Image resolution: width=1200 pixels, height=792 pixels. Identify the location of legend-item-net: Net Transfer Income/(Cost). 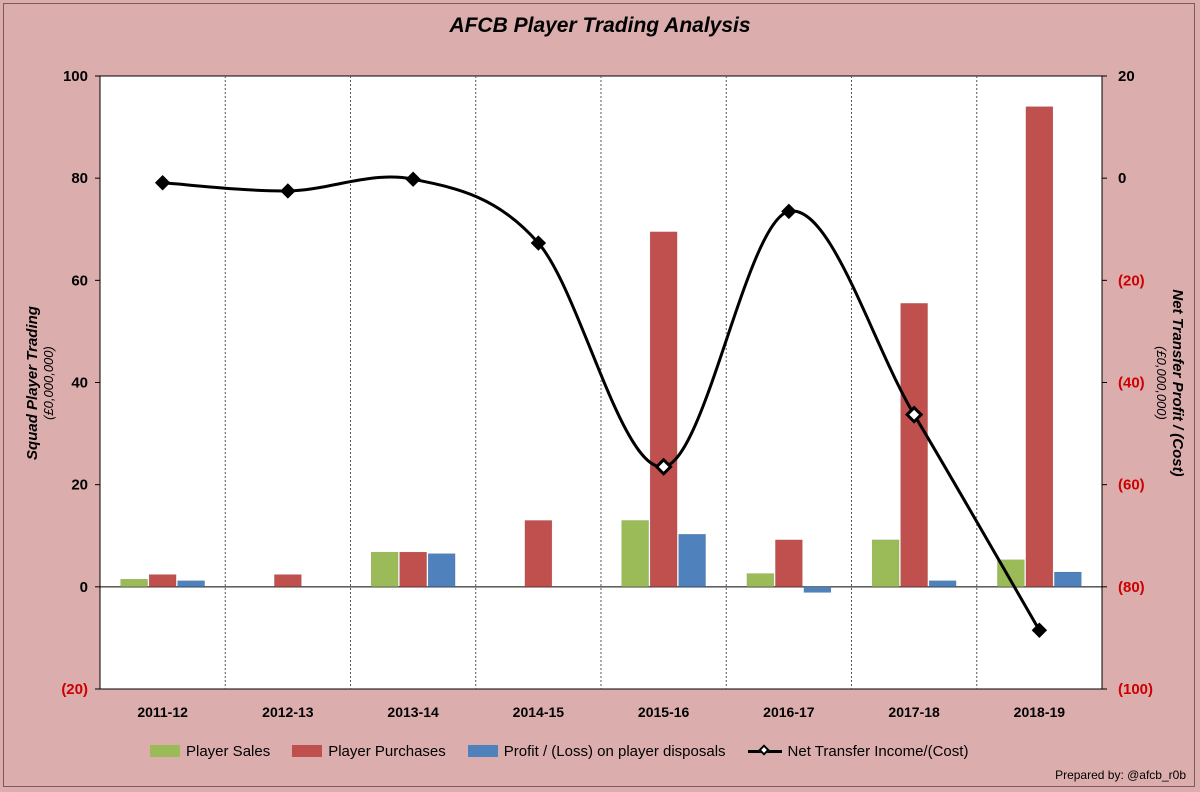
(858, 751).